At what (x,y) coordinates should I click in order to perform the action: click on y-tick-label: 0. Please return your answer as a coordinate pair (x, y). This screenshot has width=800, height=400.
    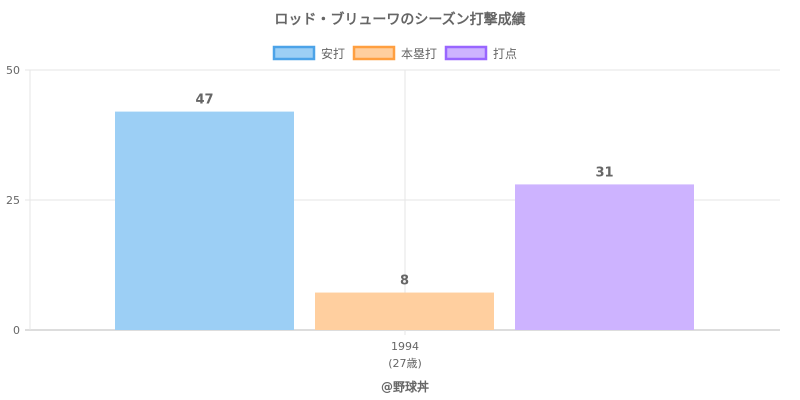
    Looking at the image, I should click on (16, 330).